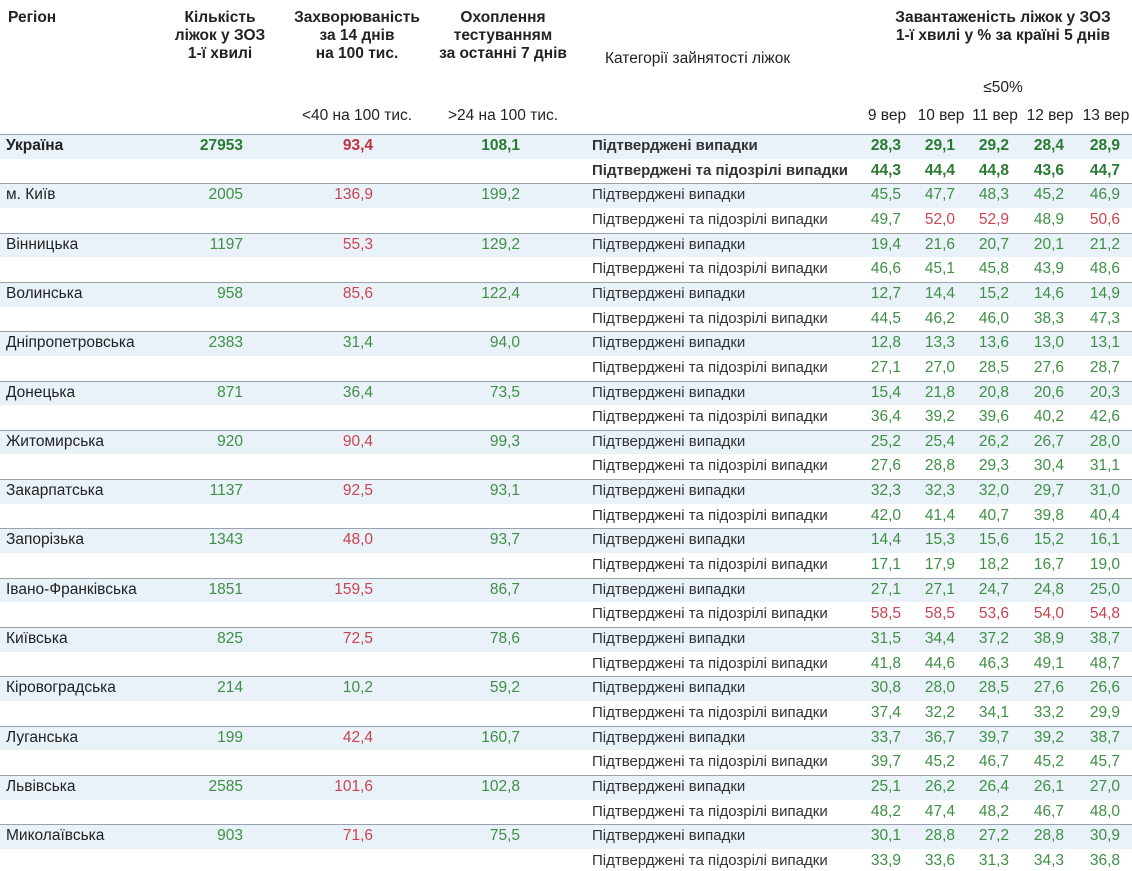 This screenshot has width=1132, height=871. What do you see at coordinates (1048, 466) in the screenshot?
I see `load-value: 30,4` at bounding box center [1048, 466].